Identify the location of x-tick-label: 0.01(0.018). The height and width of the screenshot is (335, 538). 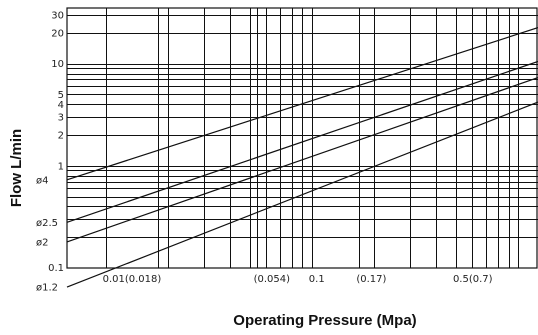
(132, 279).